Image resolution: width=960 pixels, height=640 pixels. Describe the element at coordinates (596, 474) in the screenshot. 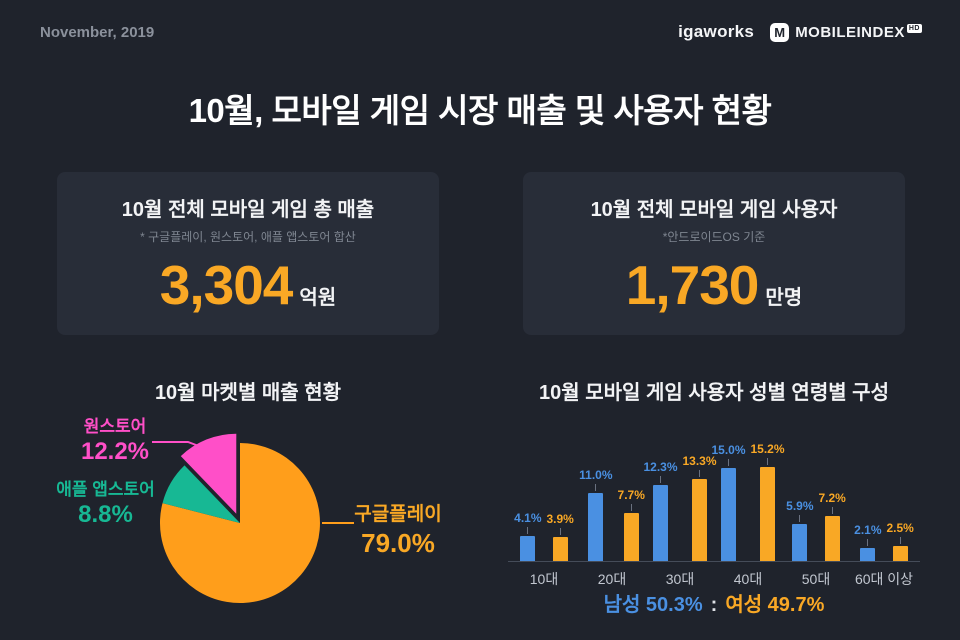

I see `bar-value-label: 11.0%` at that location.